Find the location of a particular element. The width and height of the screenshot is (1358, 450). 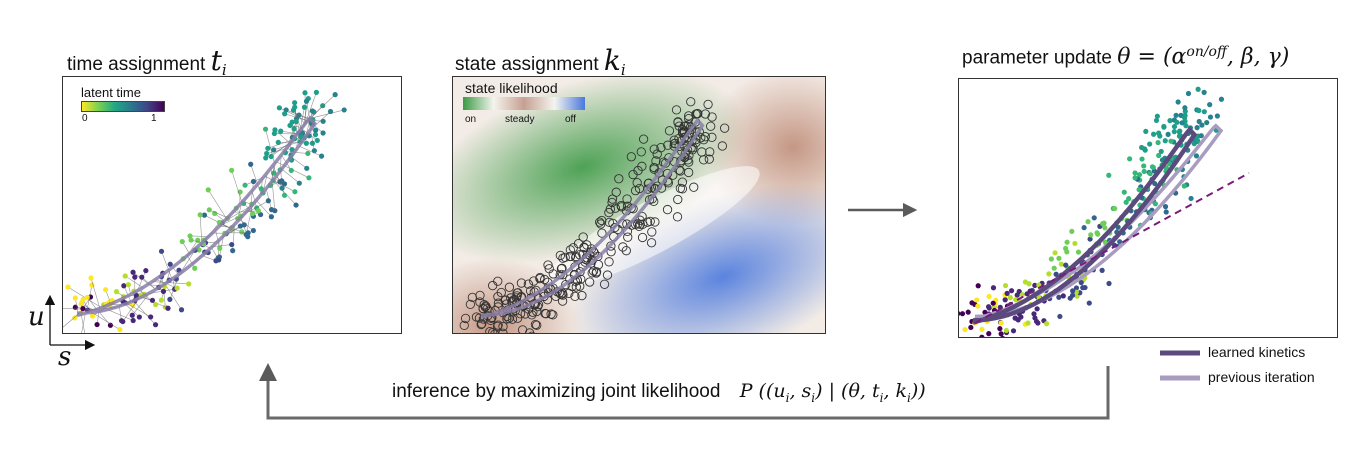

state-symbol: k is located at coordinates (612, 60).